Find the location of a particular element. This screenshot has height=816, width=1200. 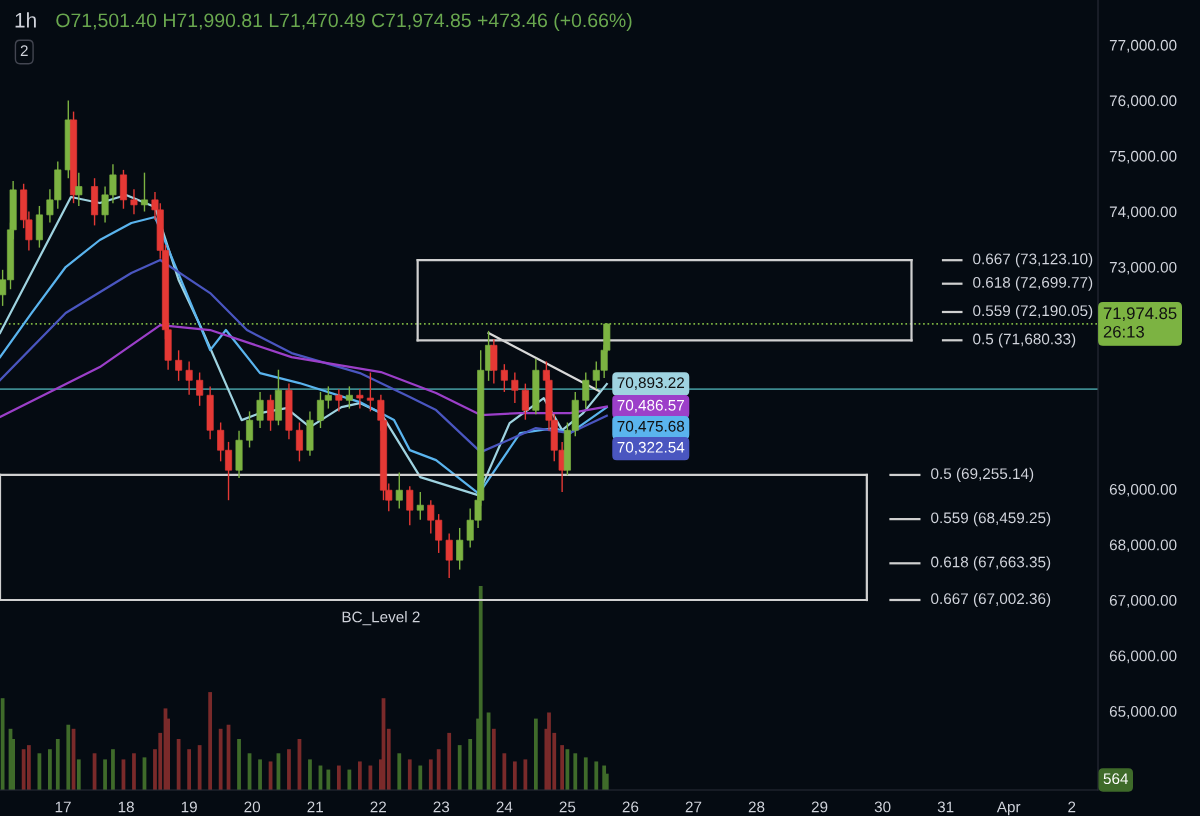

y-tick-label: 73,000.00 is located at coordinates (1143, 268).